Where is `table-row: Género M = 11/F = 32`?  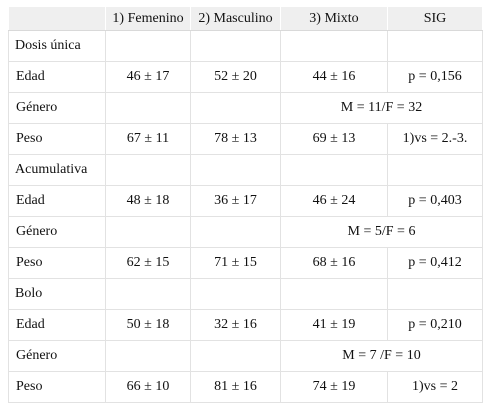 table-row: Género M = 11/F = 32 is located at coordinates (245, 108).